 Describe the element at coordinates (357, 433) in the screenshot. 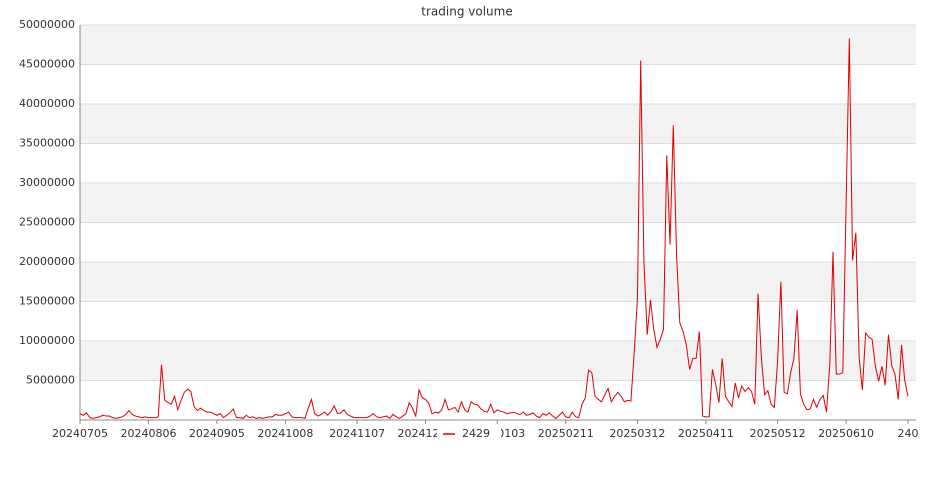

I see `x-tick-label: 20241107` at that location.